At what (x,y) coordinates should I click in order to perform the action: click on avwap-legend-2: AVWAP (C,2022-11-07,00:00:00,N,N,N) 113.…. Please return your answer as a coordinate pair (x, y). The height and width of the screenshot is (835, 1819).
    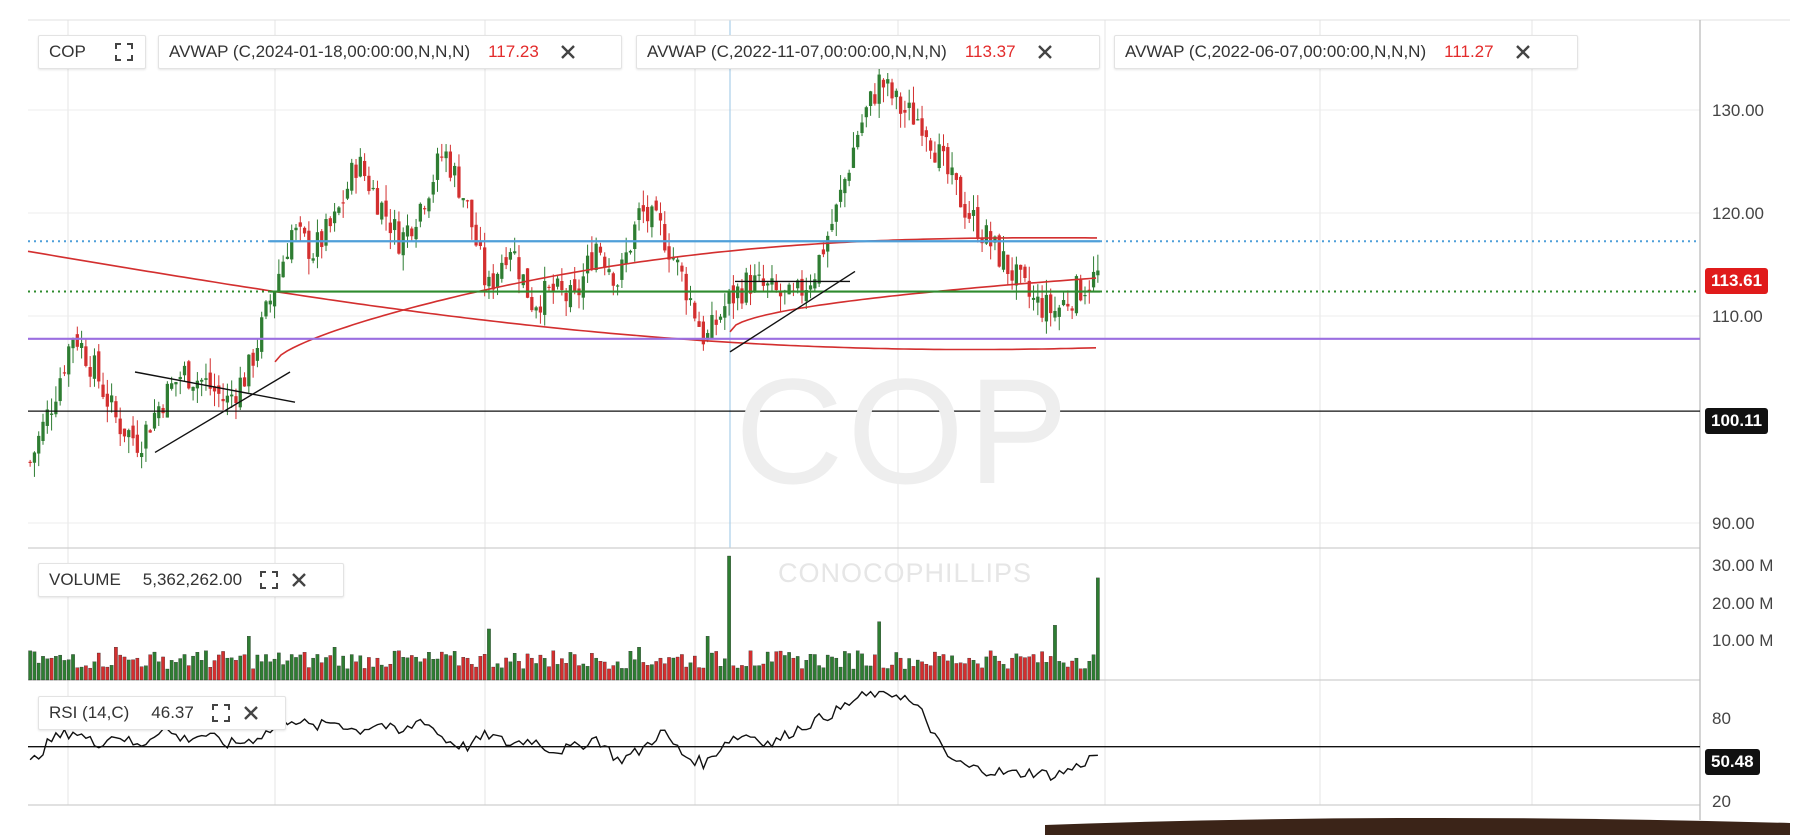
    Looking at the image, I should click on (868, 52).